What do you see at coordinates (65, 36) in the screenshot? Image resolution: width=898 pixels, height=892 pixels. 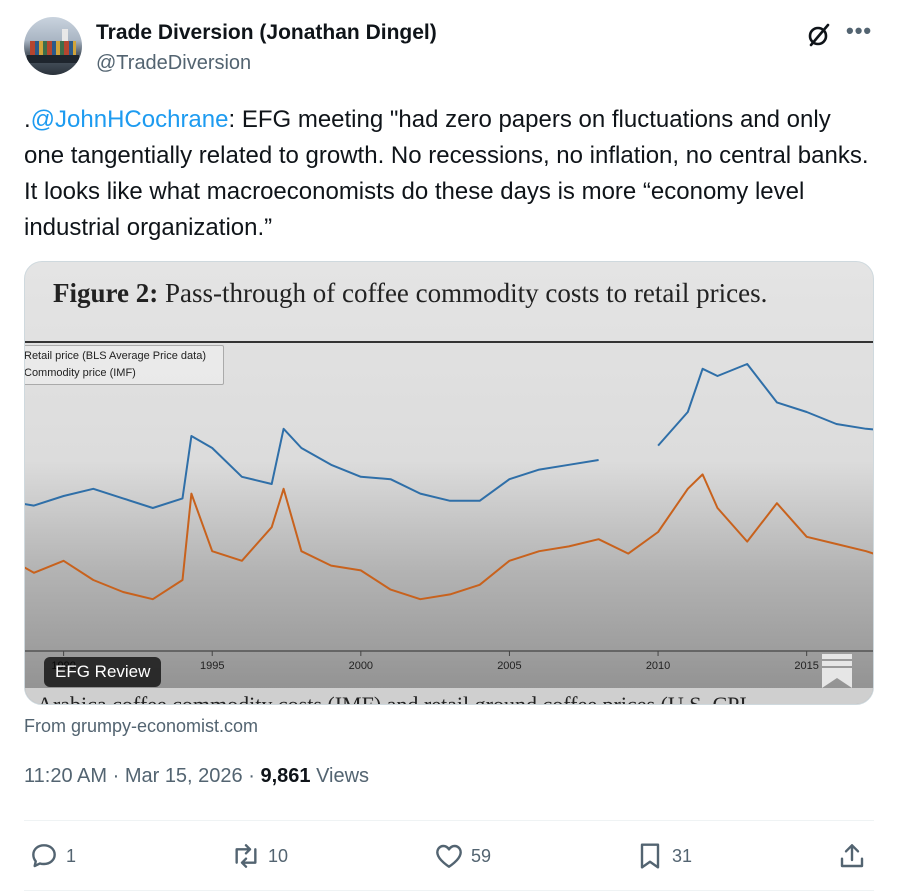 I see `avatar-ship-mast` at bounding box center [65, 36].